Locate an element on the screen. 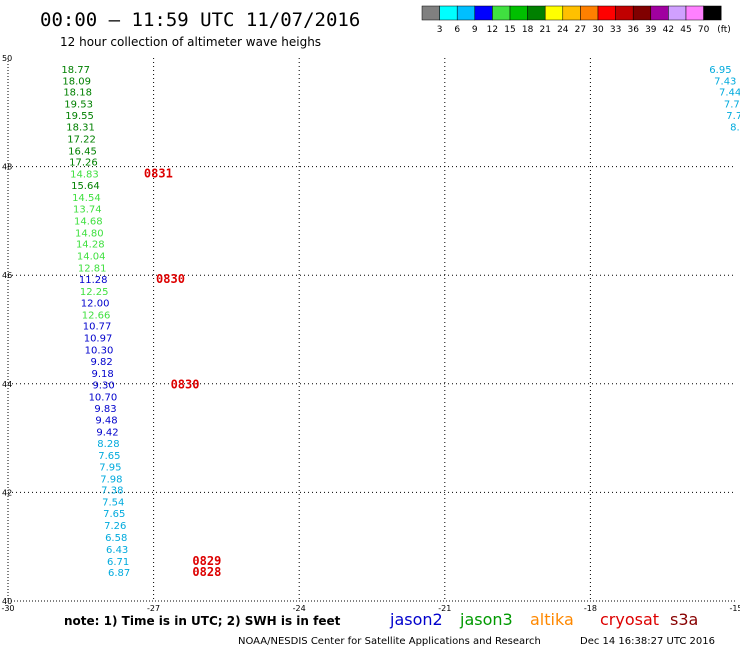 Image resolution: width=740 pixels, height=650 pixels. colorbar-label: 45 is located at coordinates (685, 30).